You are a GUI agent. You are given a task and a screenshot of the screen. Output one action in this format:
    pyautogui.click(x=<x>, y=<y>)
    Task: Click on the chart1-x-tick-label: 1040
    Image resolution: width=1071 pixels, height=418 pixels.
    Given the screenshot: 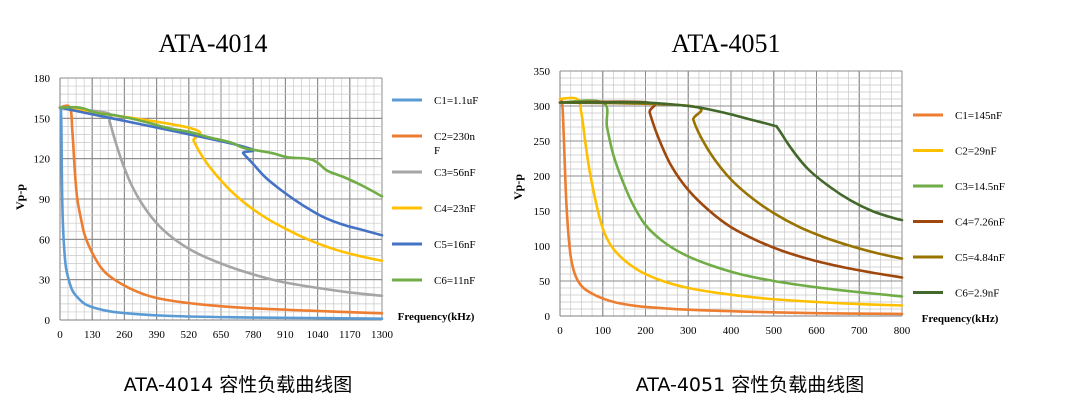 What is the action you would take?
    pyautogui.click(x=318, y=335)
    